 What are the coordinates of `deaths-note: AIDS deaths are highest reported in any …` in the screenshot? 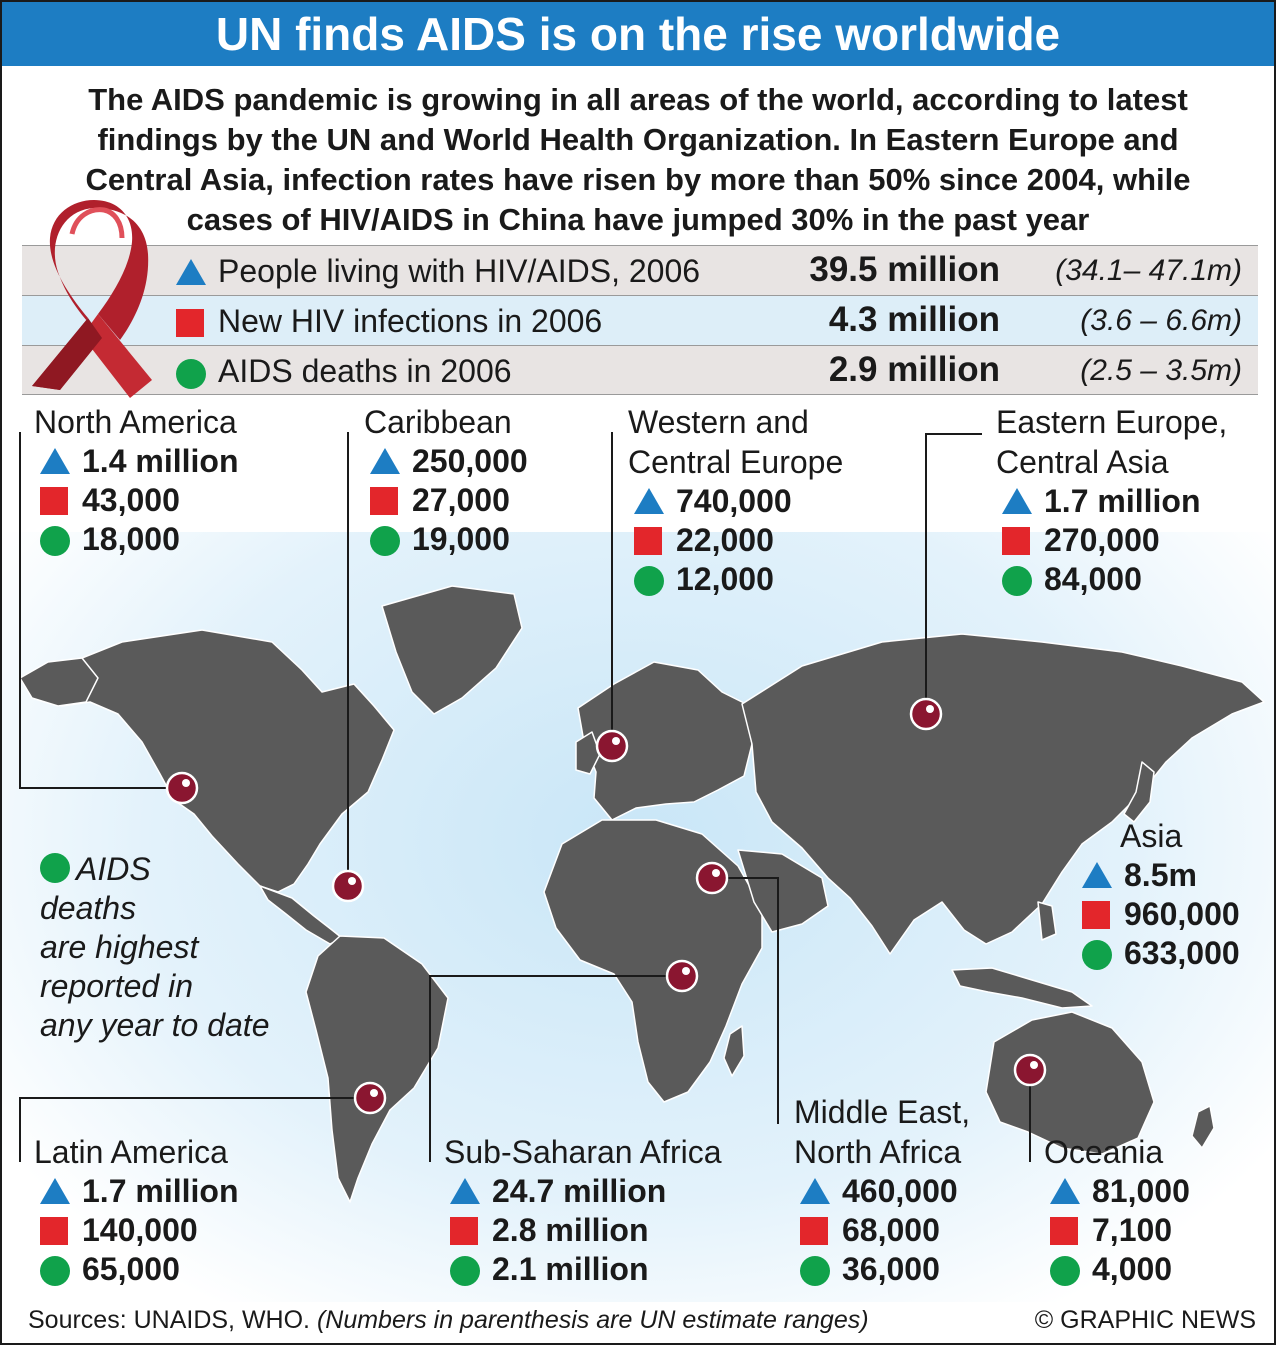 It's located at (154, 947).